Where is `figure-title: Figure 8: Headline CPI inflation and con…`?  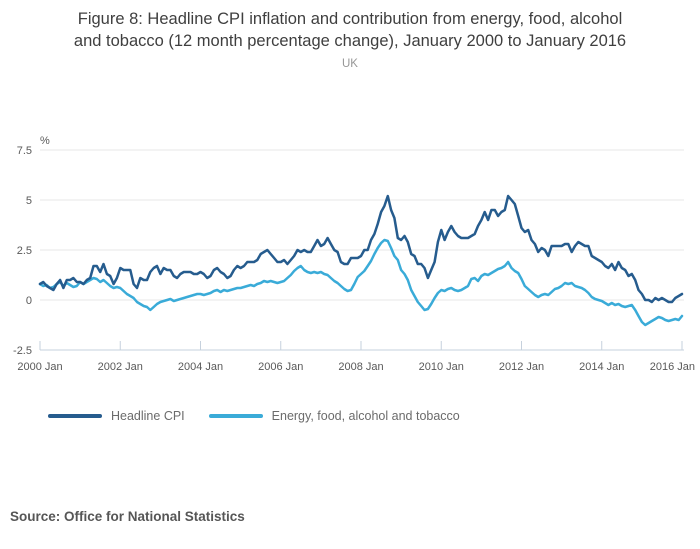 figure-title: Figure 8: Headline CPI inflation and con… is located at coordinates (350, 30).